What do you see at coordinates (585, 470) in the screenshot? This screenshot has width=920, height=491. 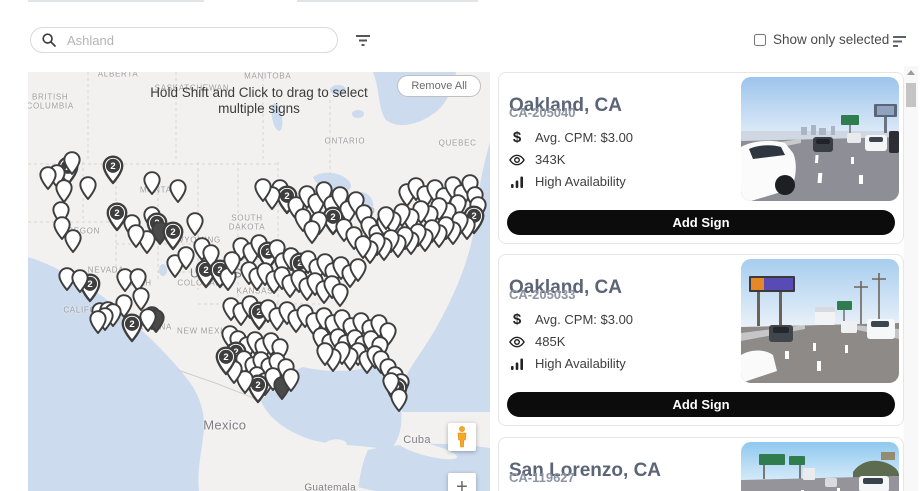 I see `card-city: San Lorenzo, CA` at bounding box center [585, 470].